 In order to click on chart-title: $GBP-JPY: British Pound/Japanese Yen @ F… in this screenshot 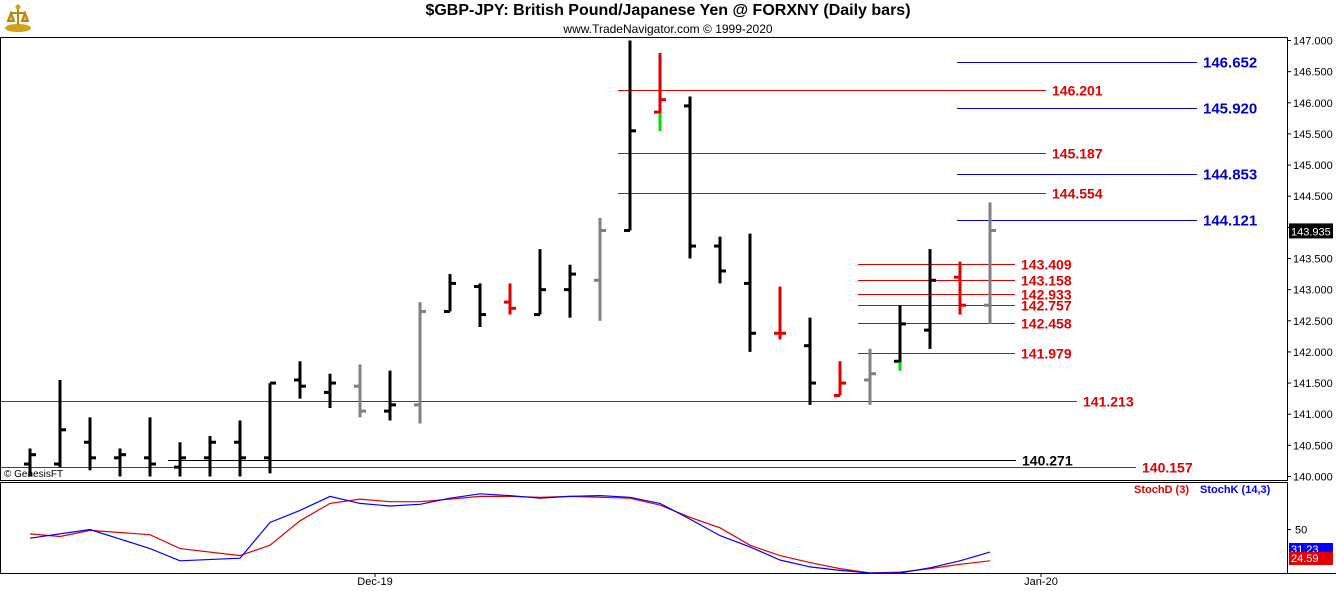, I will do `click(668, 10)`.